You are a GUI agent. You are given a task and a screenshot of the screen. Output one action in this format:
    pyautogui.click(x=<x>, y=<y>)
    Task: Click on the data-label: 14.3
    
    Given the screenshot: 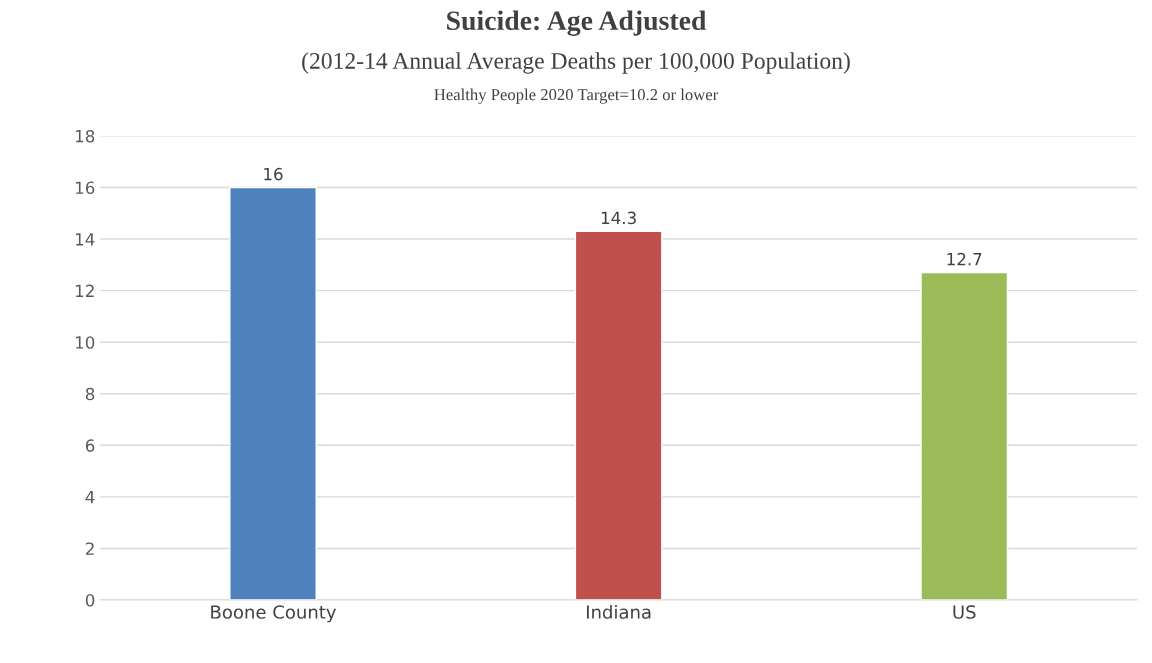 What is the action you would take?
    pyautogui.click(x=618, y=218)
    